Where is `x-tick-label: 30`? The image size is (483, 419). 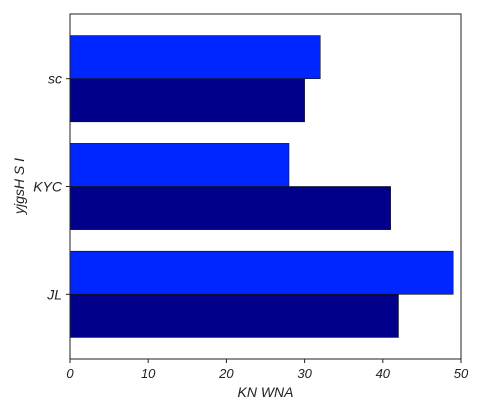 x-tick-label: 30 is located at coordinates (304, 373).